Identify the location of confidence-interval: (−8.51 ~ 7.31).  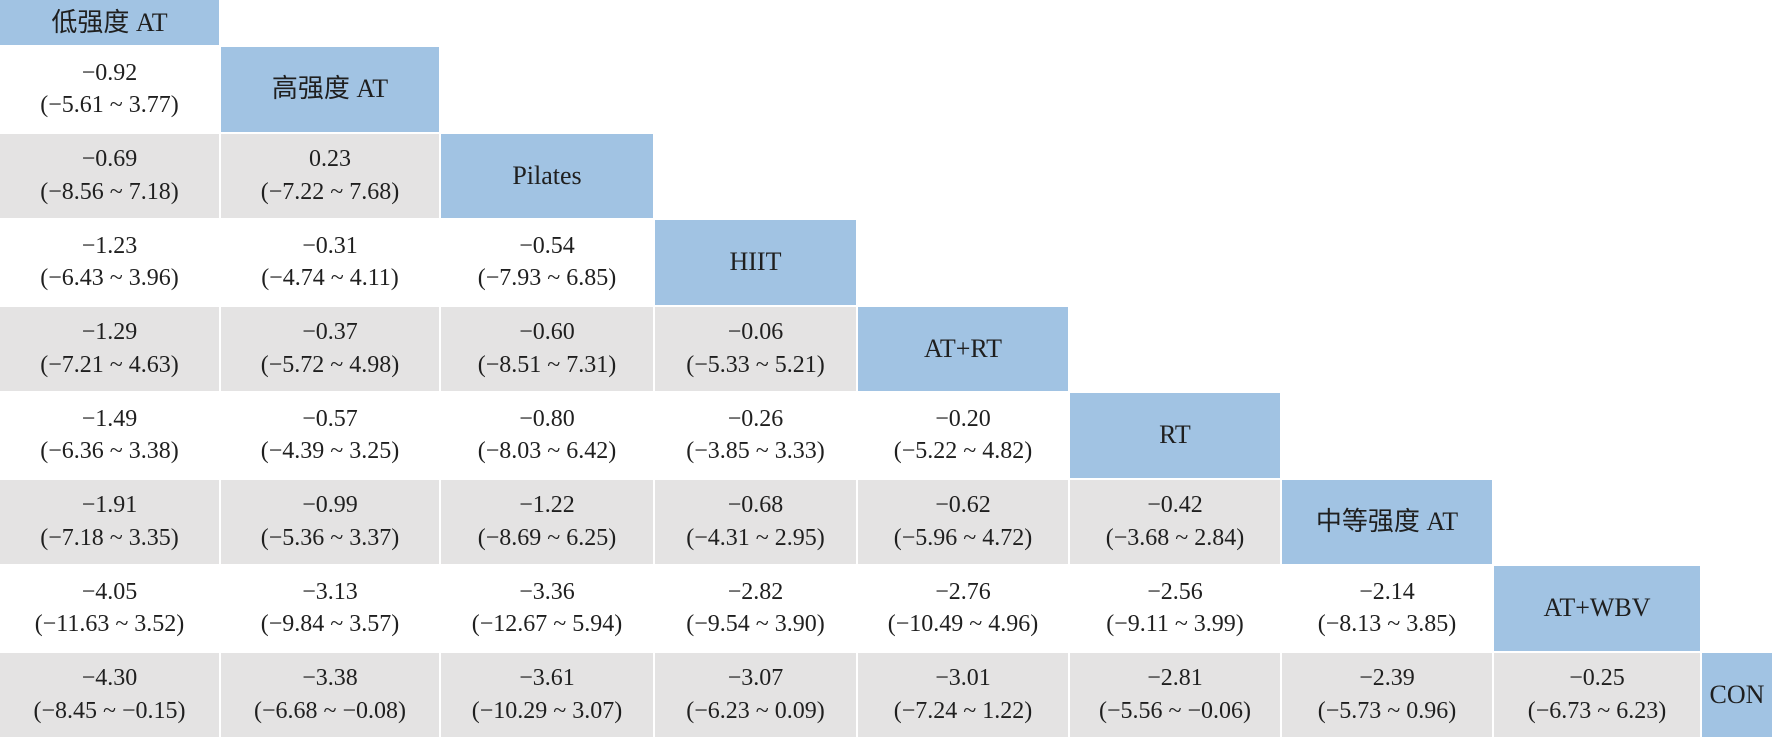
(547, 364).